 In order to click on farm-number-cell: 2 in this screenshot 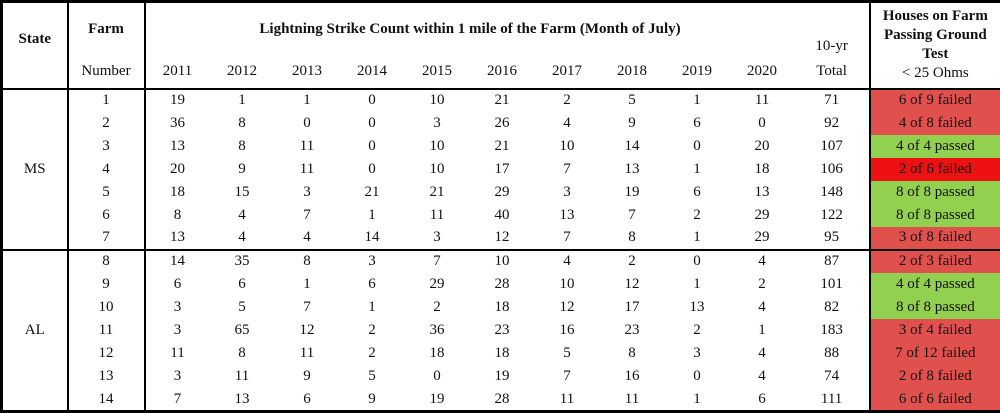, I will do `click(106, 123)`.